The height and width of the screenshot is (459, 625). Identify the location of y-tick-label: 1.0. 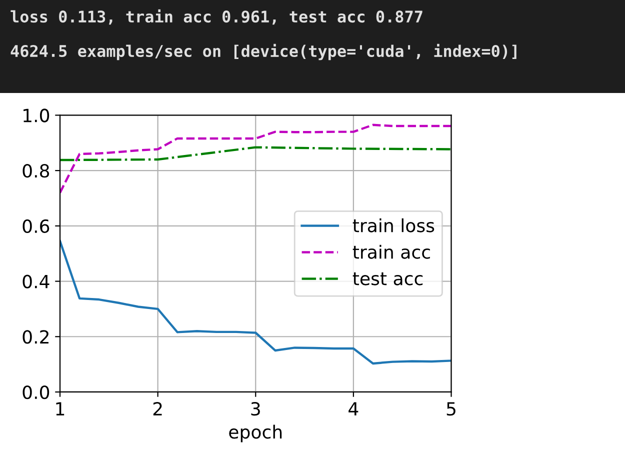
(37, 115).